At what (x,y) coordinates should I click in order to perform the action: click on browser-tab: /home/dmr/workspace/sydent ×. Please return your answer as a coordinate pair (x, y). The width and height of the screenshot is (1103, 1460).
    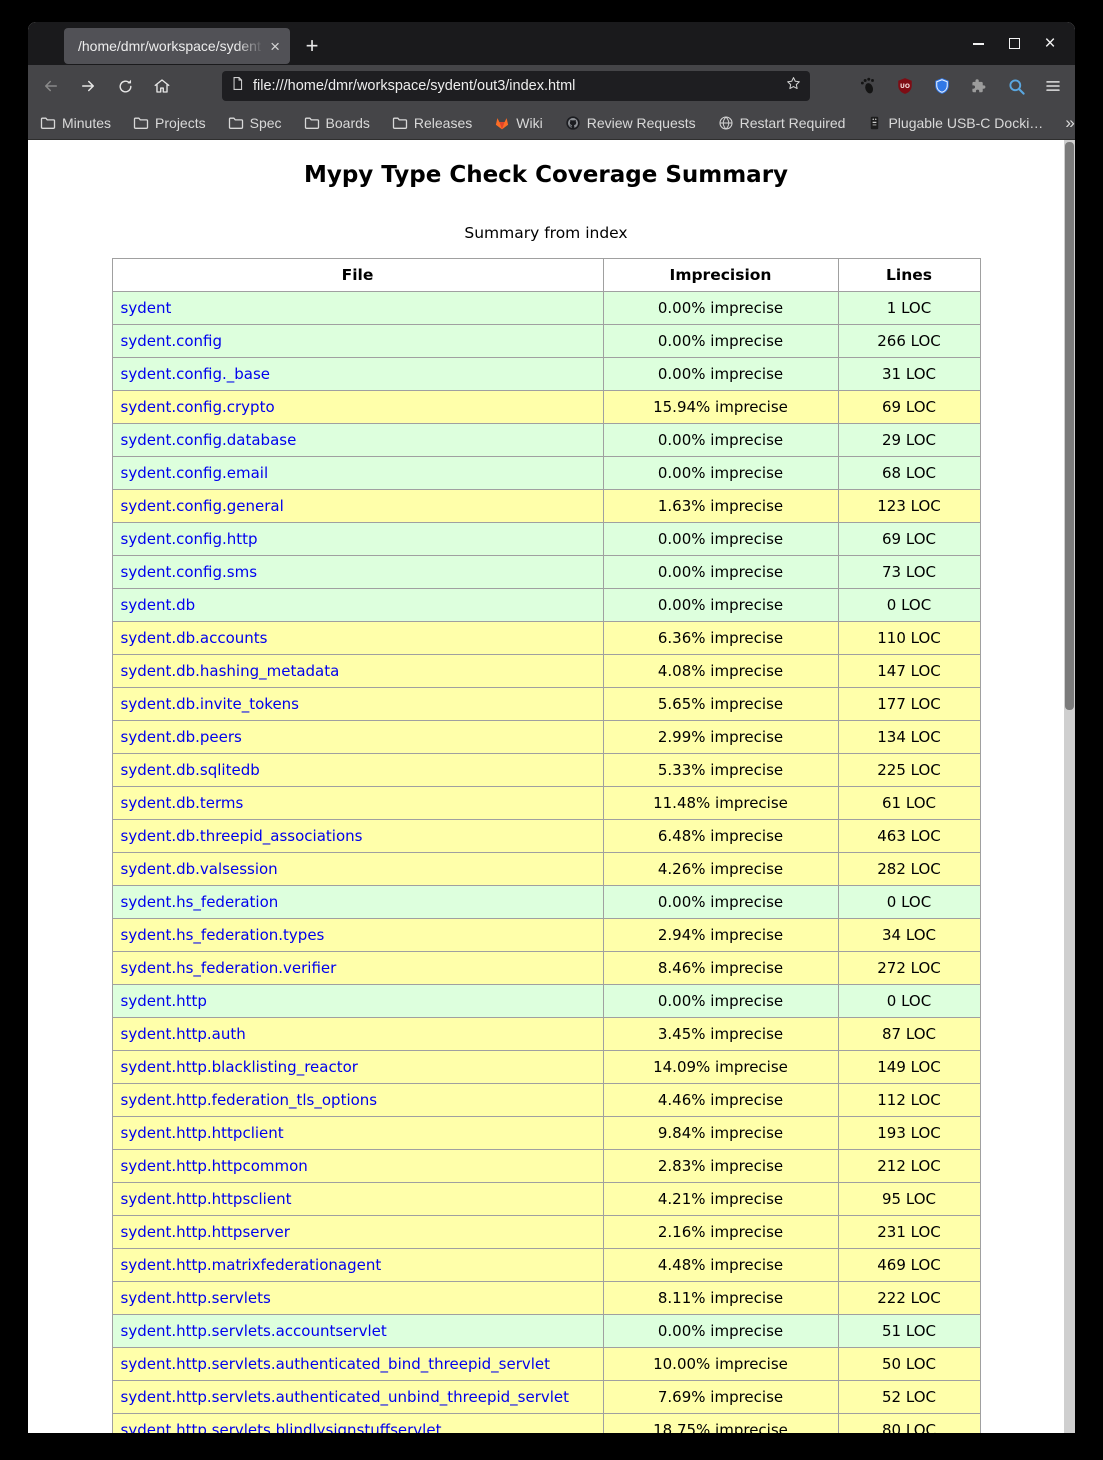
    Looking at the image, I should click on (177, 46).